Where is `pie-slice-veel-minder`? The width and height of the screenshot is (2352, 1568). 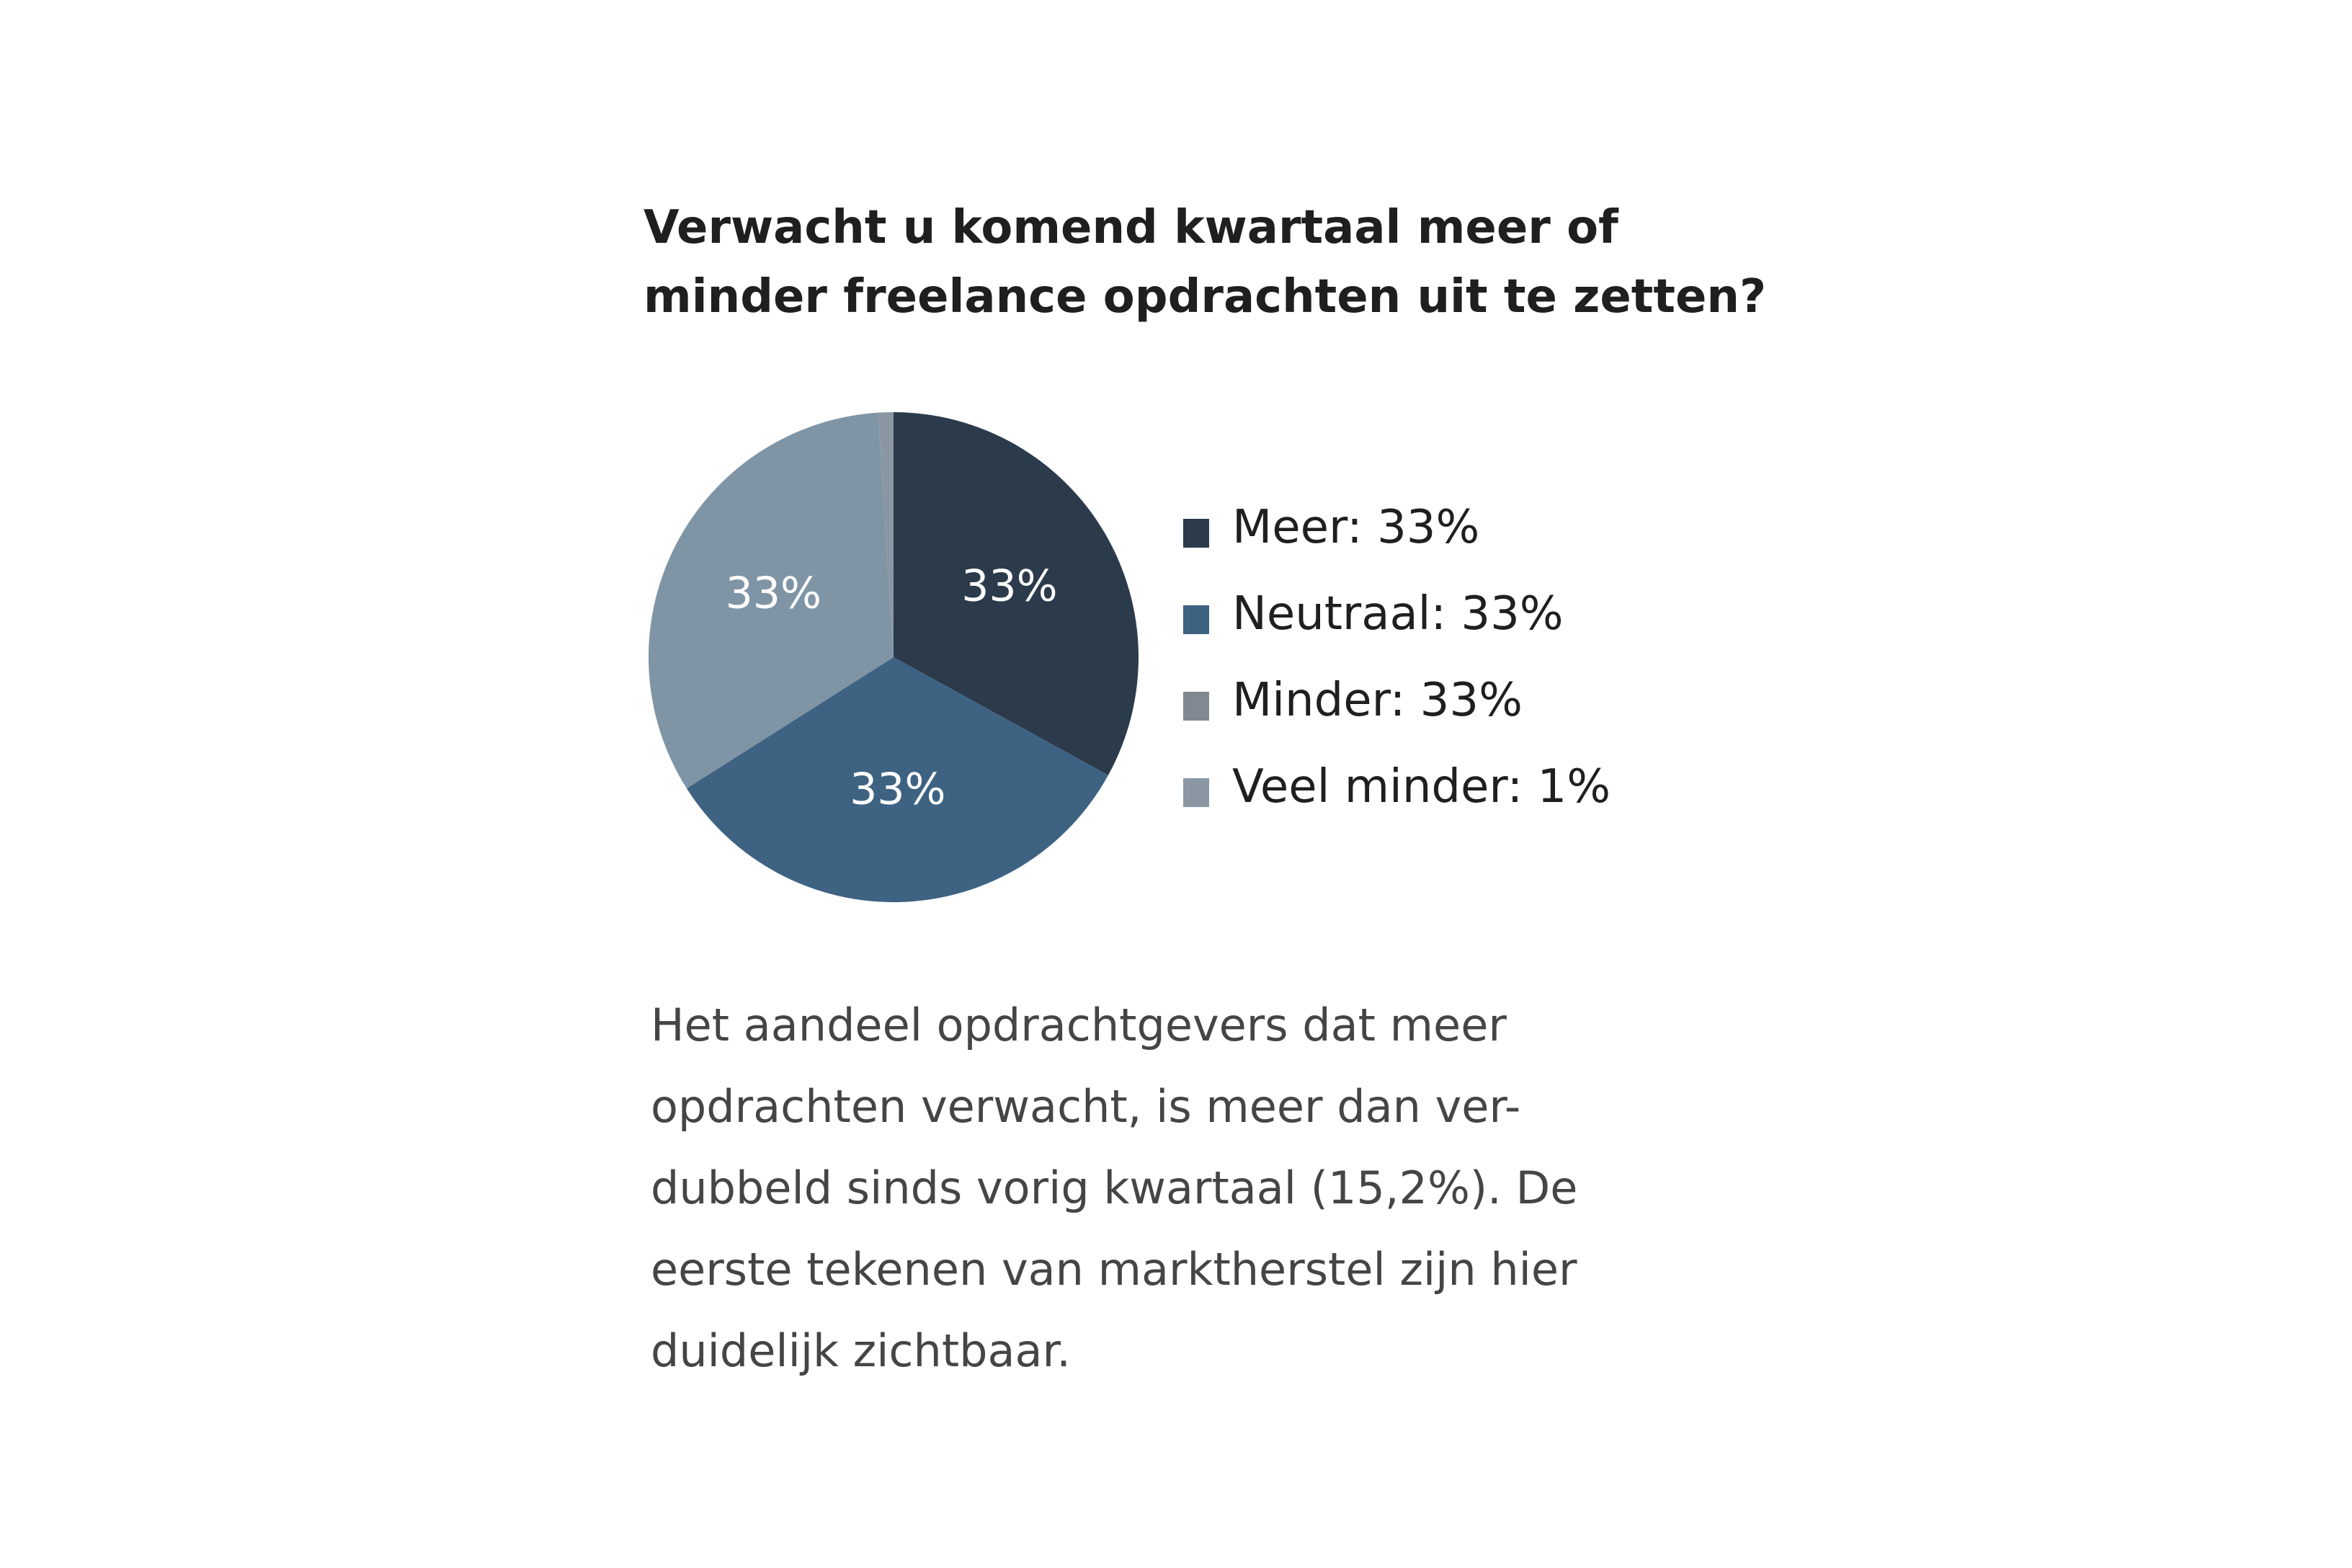
pie-slice-veel-minder is located at coordinates (886, 534).